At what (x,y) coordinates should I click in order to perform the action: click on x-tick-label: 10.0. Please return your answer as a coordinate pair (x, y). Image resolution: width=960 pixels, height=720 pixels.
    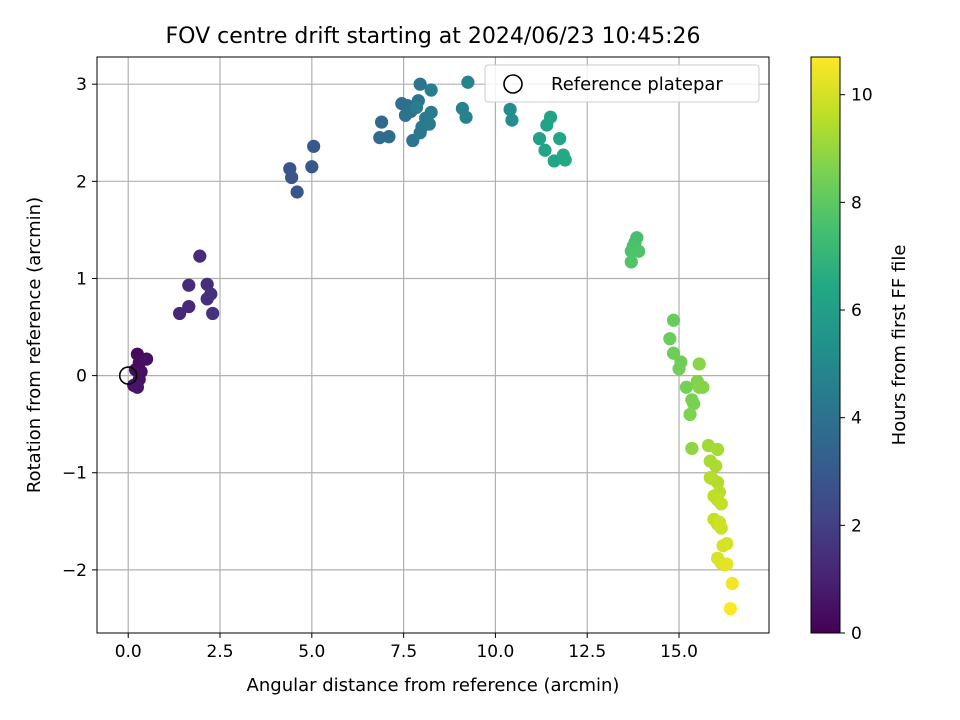
    Looking at the image, I should click on (495, 652).